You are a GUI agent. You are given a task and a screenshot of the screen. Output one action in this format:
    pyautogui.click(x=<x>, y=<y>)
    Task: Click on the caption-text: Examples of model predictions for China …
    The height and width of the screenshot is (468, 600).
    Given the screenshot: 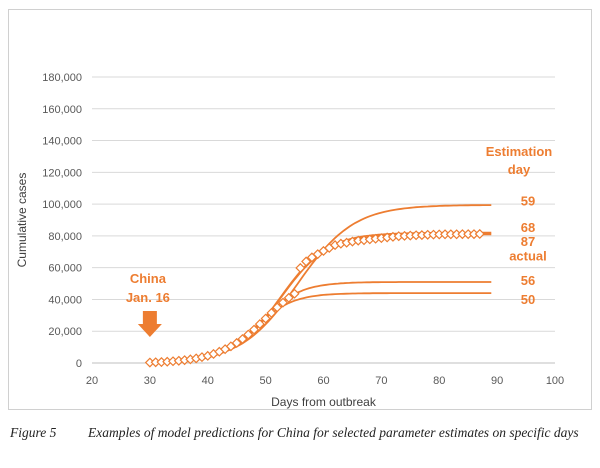 What is the action you would take?
    pyautogui.click(x=333, y=432)
    